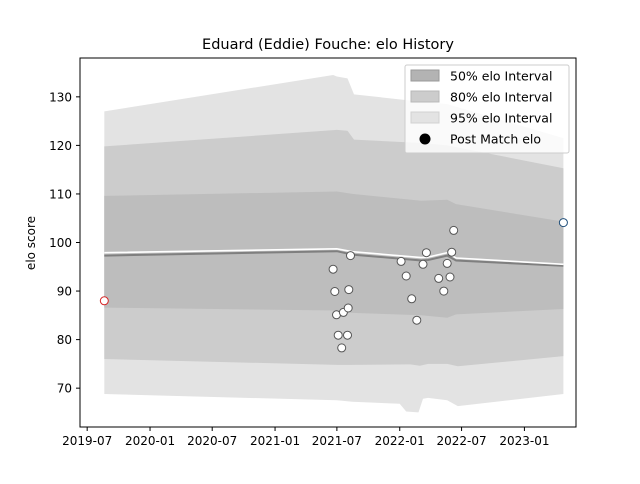  I want to click on mean-line-light, so click(334, 256).